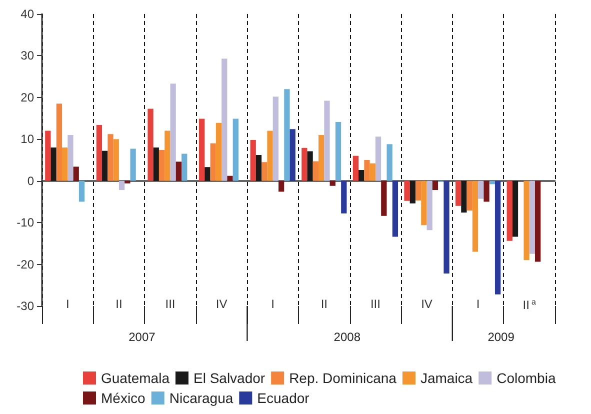 Image resolution: width=591 pixels, height=414 pixels. What do you see at coordinates (501, 337) in the screenshot?
I see `text: 2009` at bounding box center [501, 337].